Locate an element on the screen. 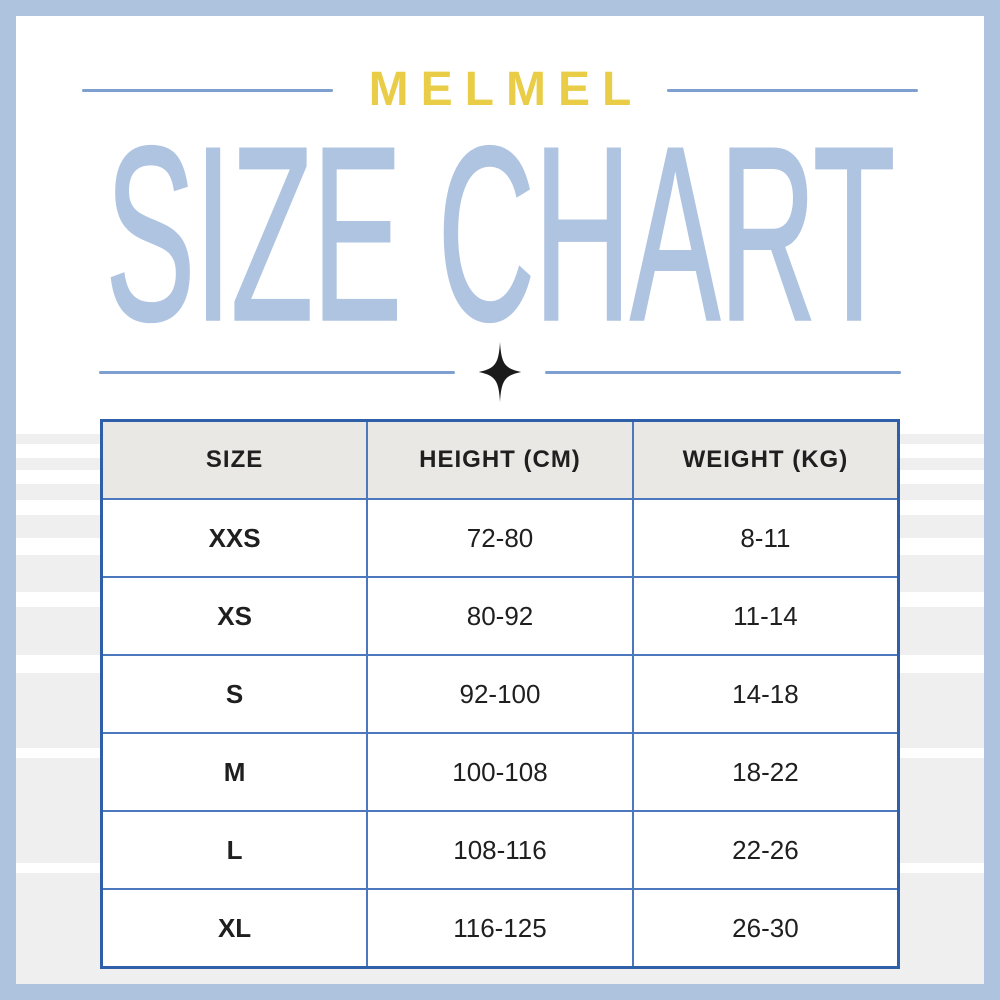 The height and width of the screenshot is (1000, 1000). table-row: XXS 72-80 8-11 is located at coordinates (500, 538).